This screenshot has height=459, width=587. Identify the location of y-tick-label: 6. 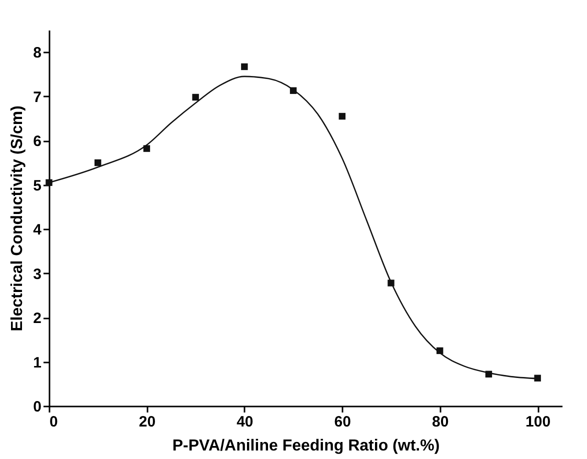
(37, 141).